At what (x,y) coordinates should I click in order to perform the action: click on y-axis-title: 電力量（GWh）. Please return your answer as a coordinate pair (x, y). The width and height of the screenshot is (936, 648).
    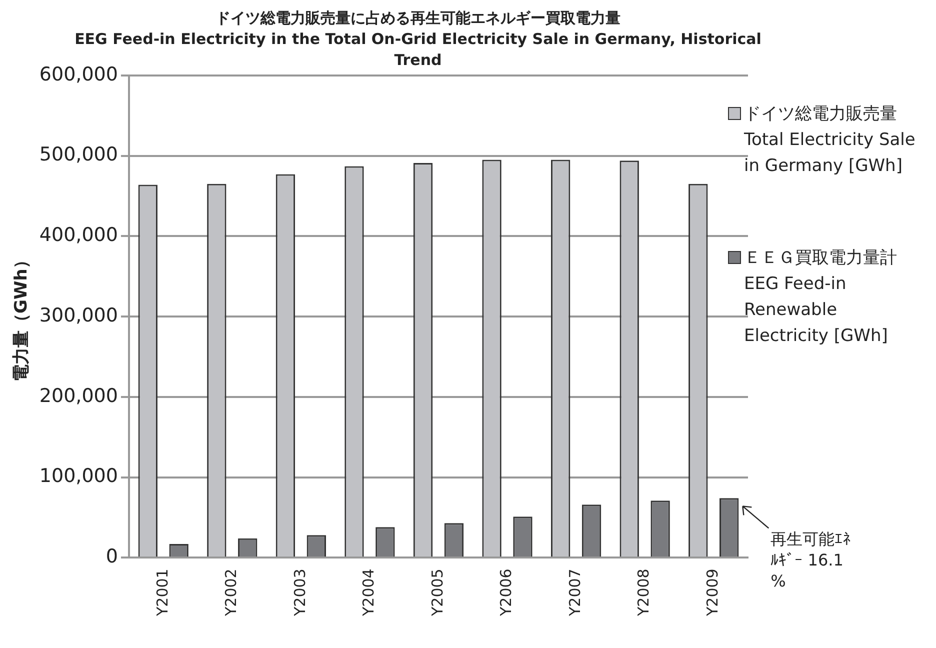
    Looking at the image, I should click on (22, 317).